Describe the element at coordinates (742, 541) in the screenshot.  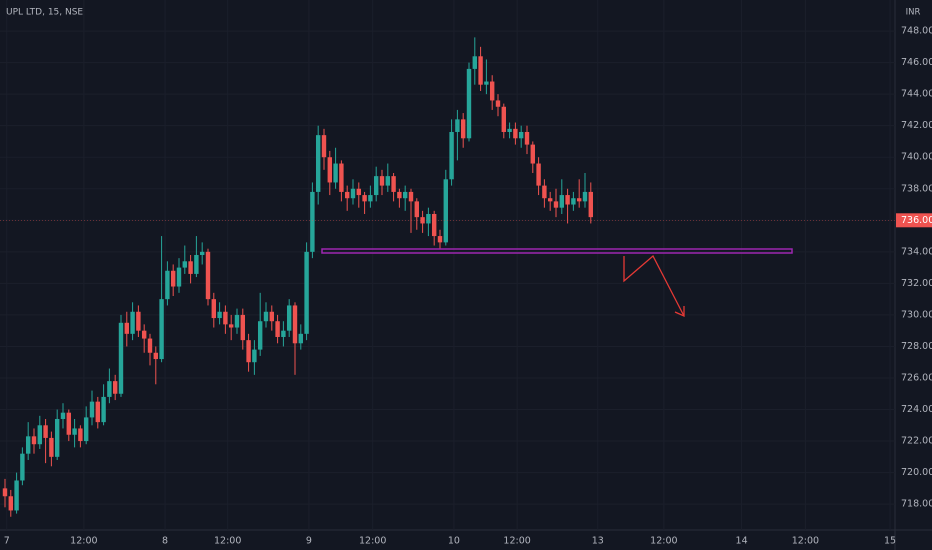
I see `x-tick-label: 14` at that location.